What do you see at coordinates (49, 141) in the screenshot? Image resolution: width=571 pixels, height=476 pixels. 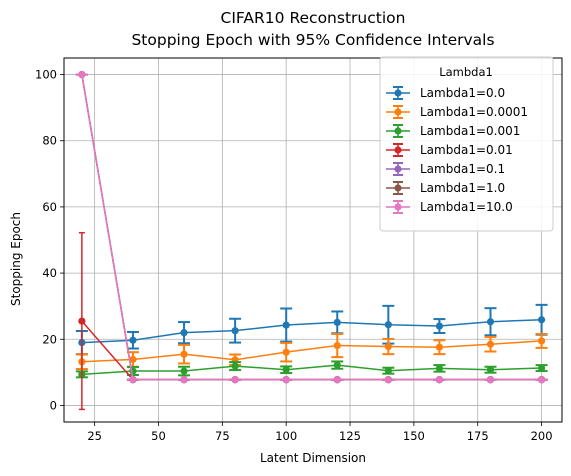 I see `y-tick-label: 80` at bounding box center [49, 141].